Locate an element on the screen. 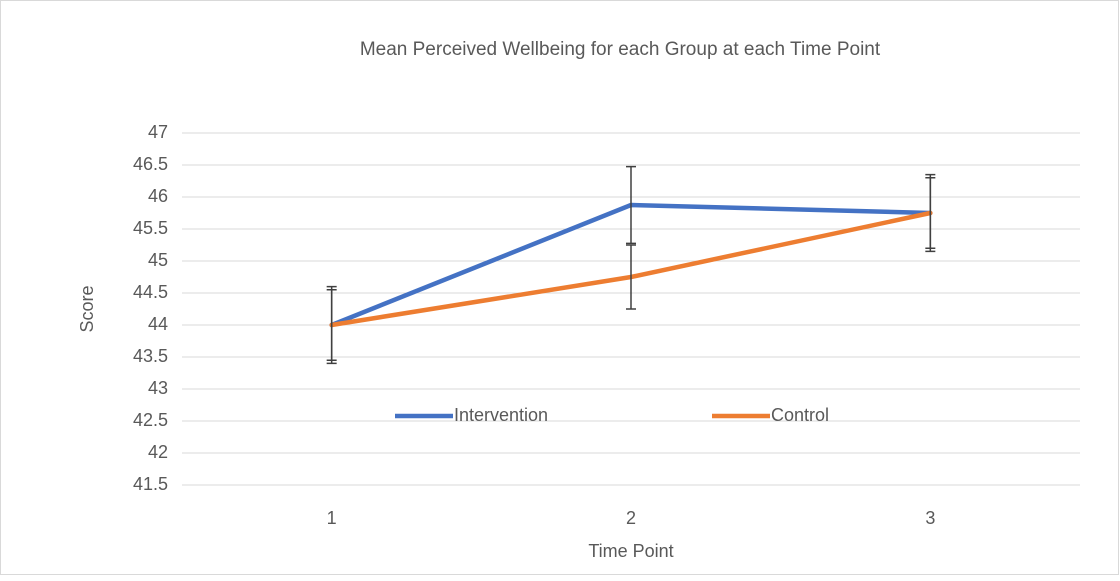 The image size is (1120, 581). y-tick-label: 43.5 is located at coordinates (150, 356).